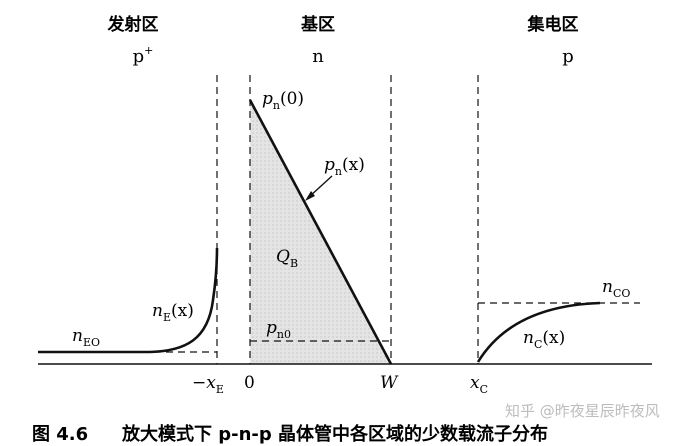 Image resolution: width=694 pixels, height=446 pixels. I want to click on watermark: 知乎 @昨夜星辰昨夜风, so click(582, 411).